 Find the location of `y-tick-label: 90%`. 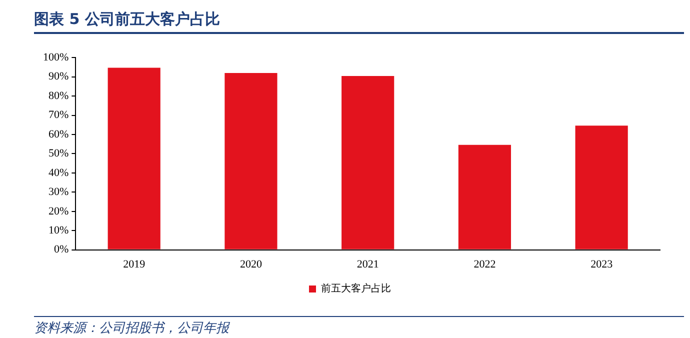

y-tick-label: 90% is located at coordinates (58, 76).